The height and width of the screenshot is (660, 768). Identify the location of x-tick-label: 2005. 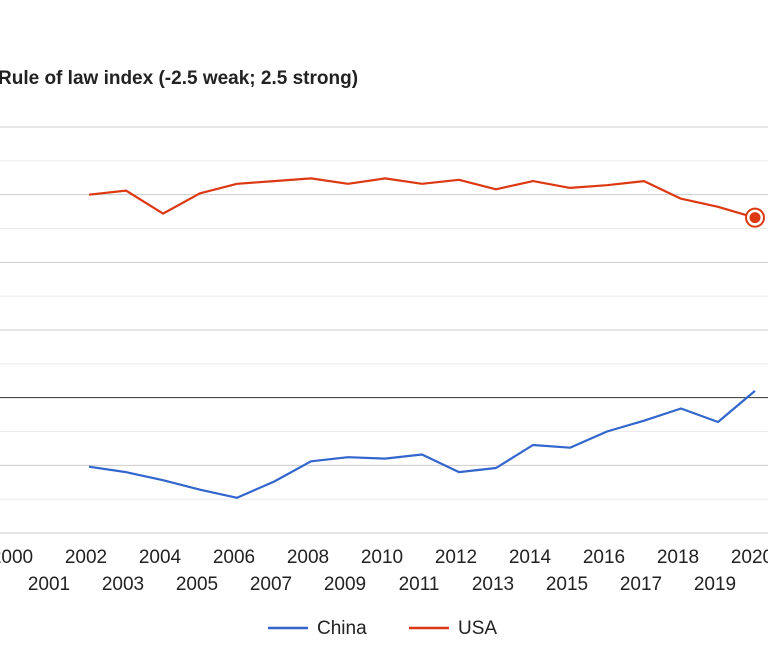
(197, 584).